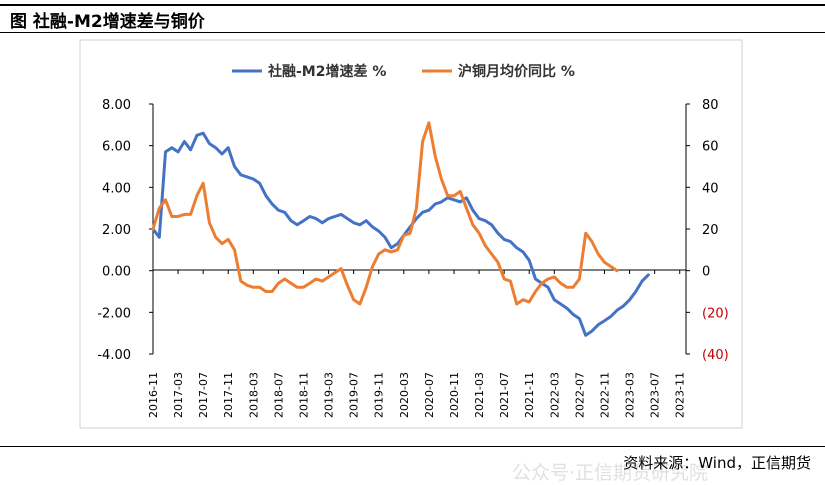 The width and height of the screenshot is (825, 485). What do you see at coordinates (710, 188) in the screenshot?
I see `right-tick-label: 40` at bounding box center [710, 188].